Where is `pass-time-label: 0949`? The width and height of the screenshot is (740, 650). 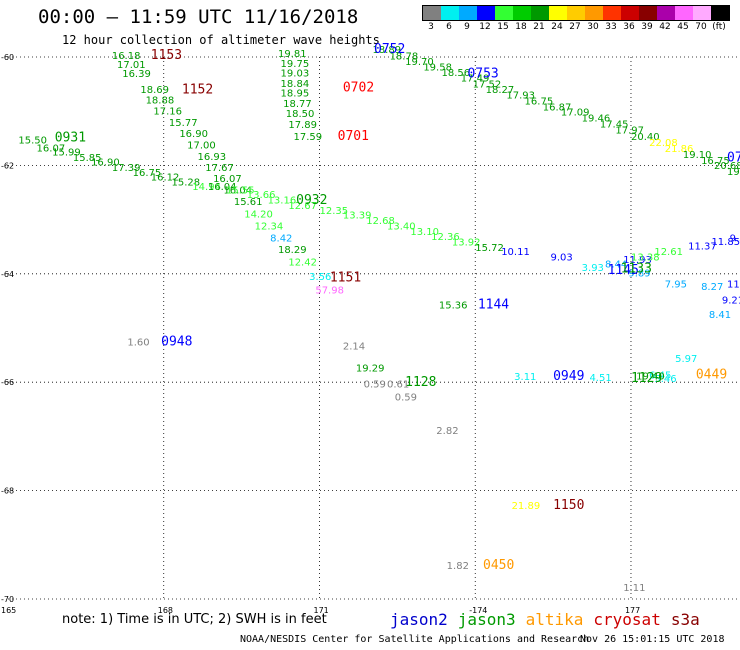 pass-time-label: 0949 is located at coordinates (568, 376).